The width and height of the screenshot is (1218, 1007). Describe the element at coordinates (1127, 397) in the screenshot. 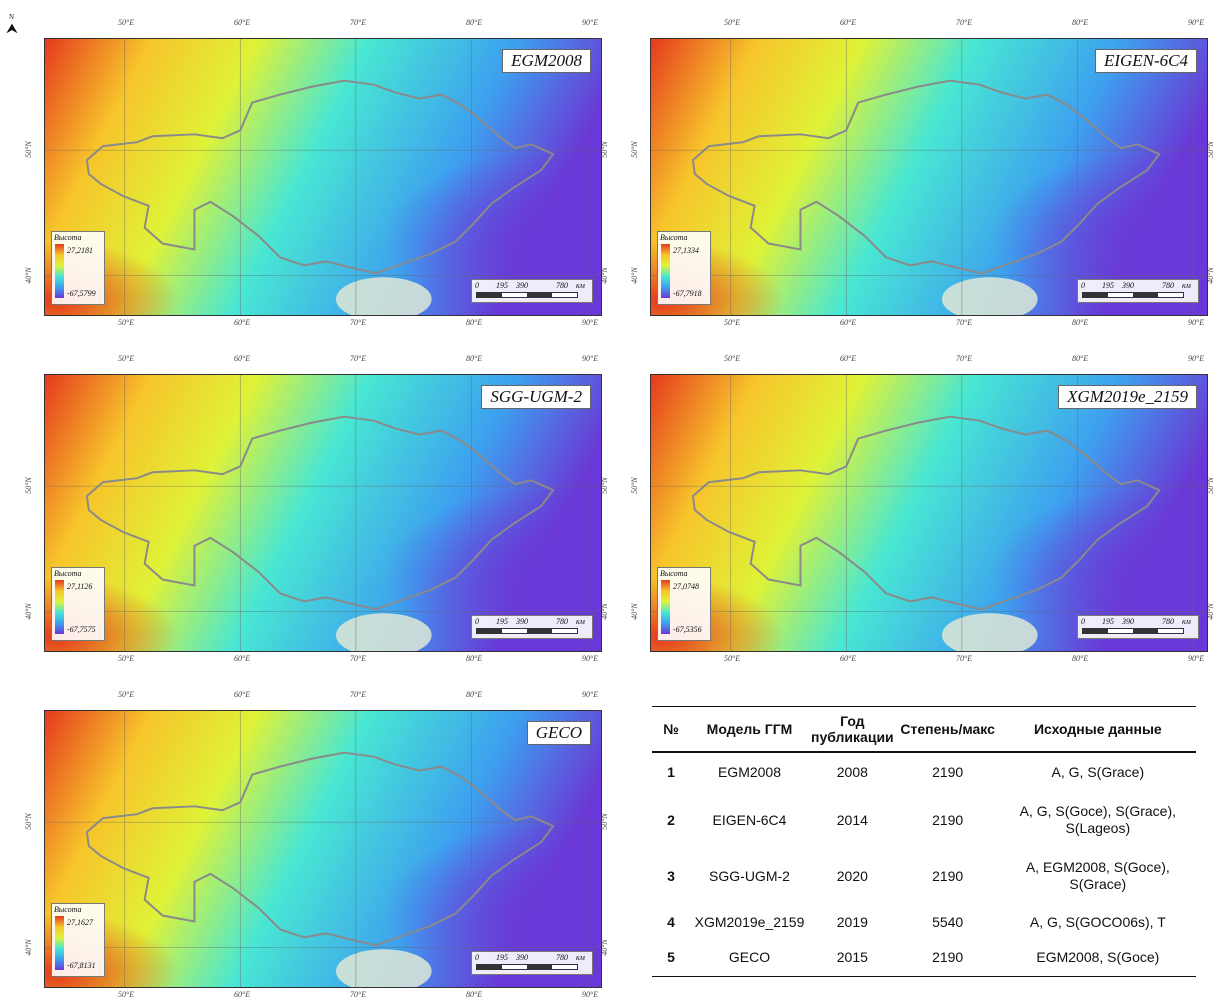

I see `map-title: XGM2019e_2159` at that location.